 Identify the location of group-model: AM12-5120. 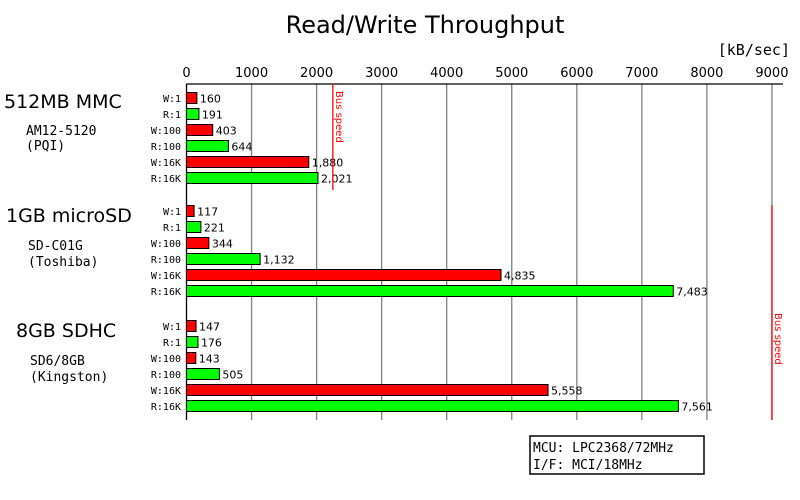
(61, 131).